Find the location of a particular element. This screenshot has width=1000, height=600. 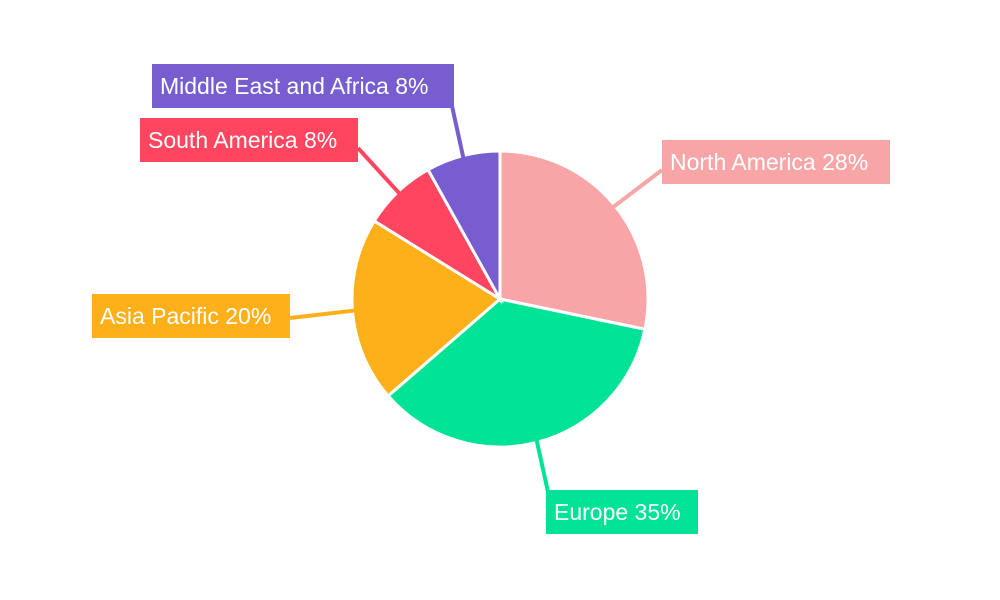

slice-label: North America 28% is located at coordinates (769, 162).